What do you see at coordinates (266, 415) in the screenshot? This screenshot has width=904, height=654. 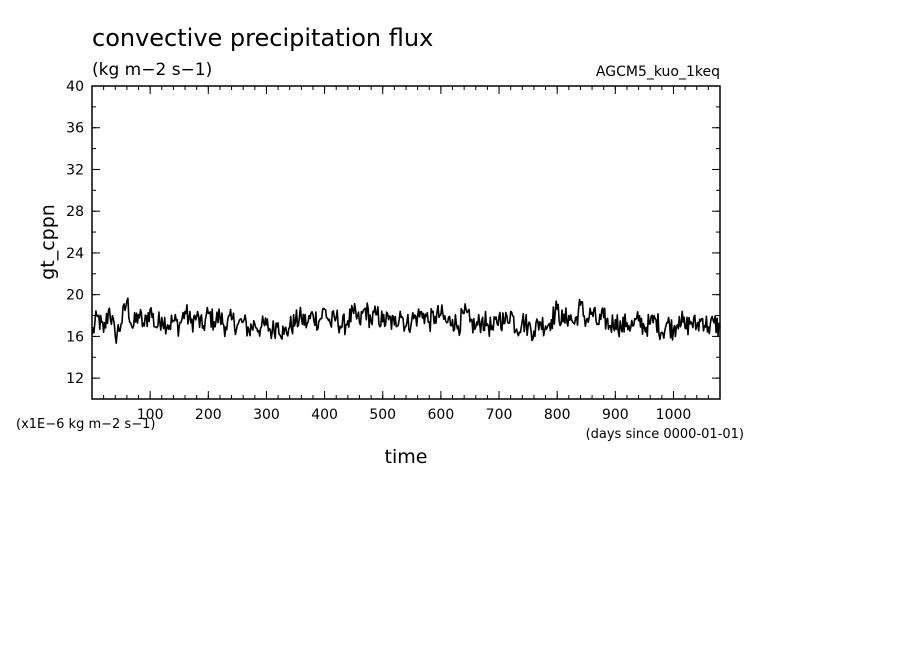 I see `x-tick-label: 300` at bounding box center [266, 415].